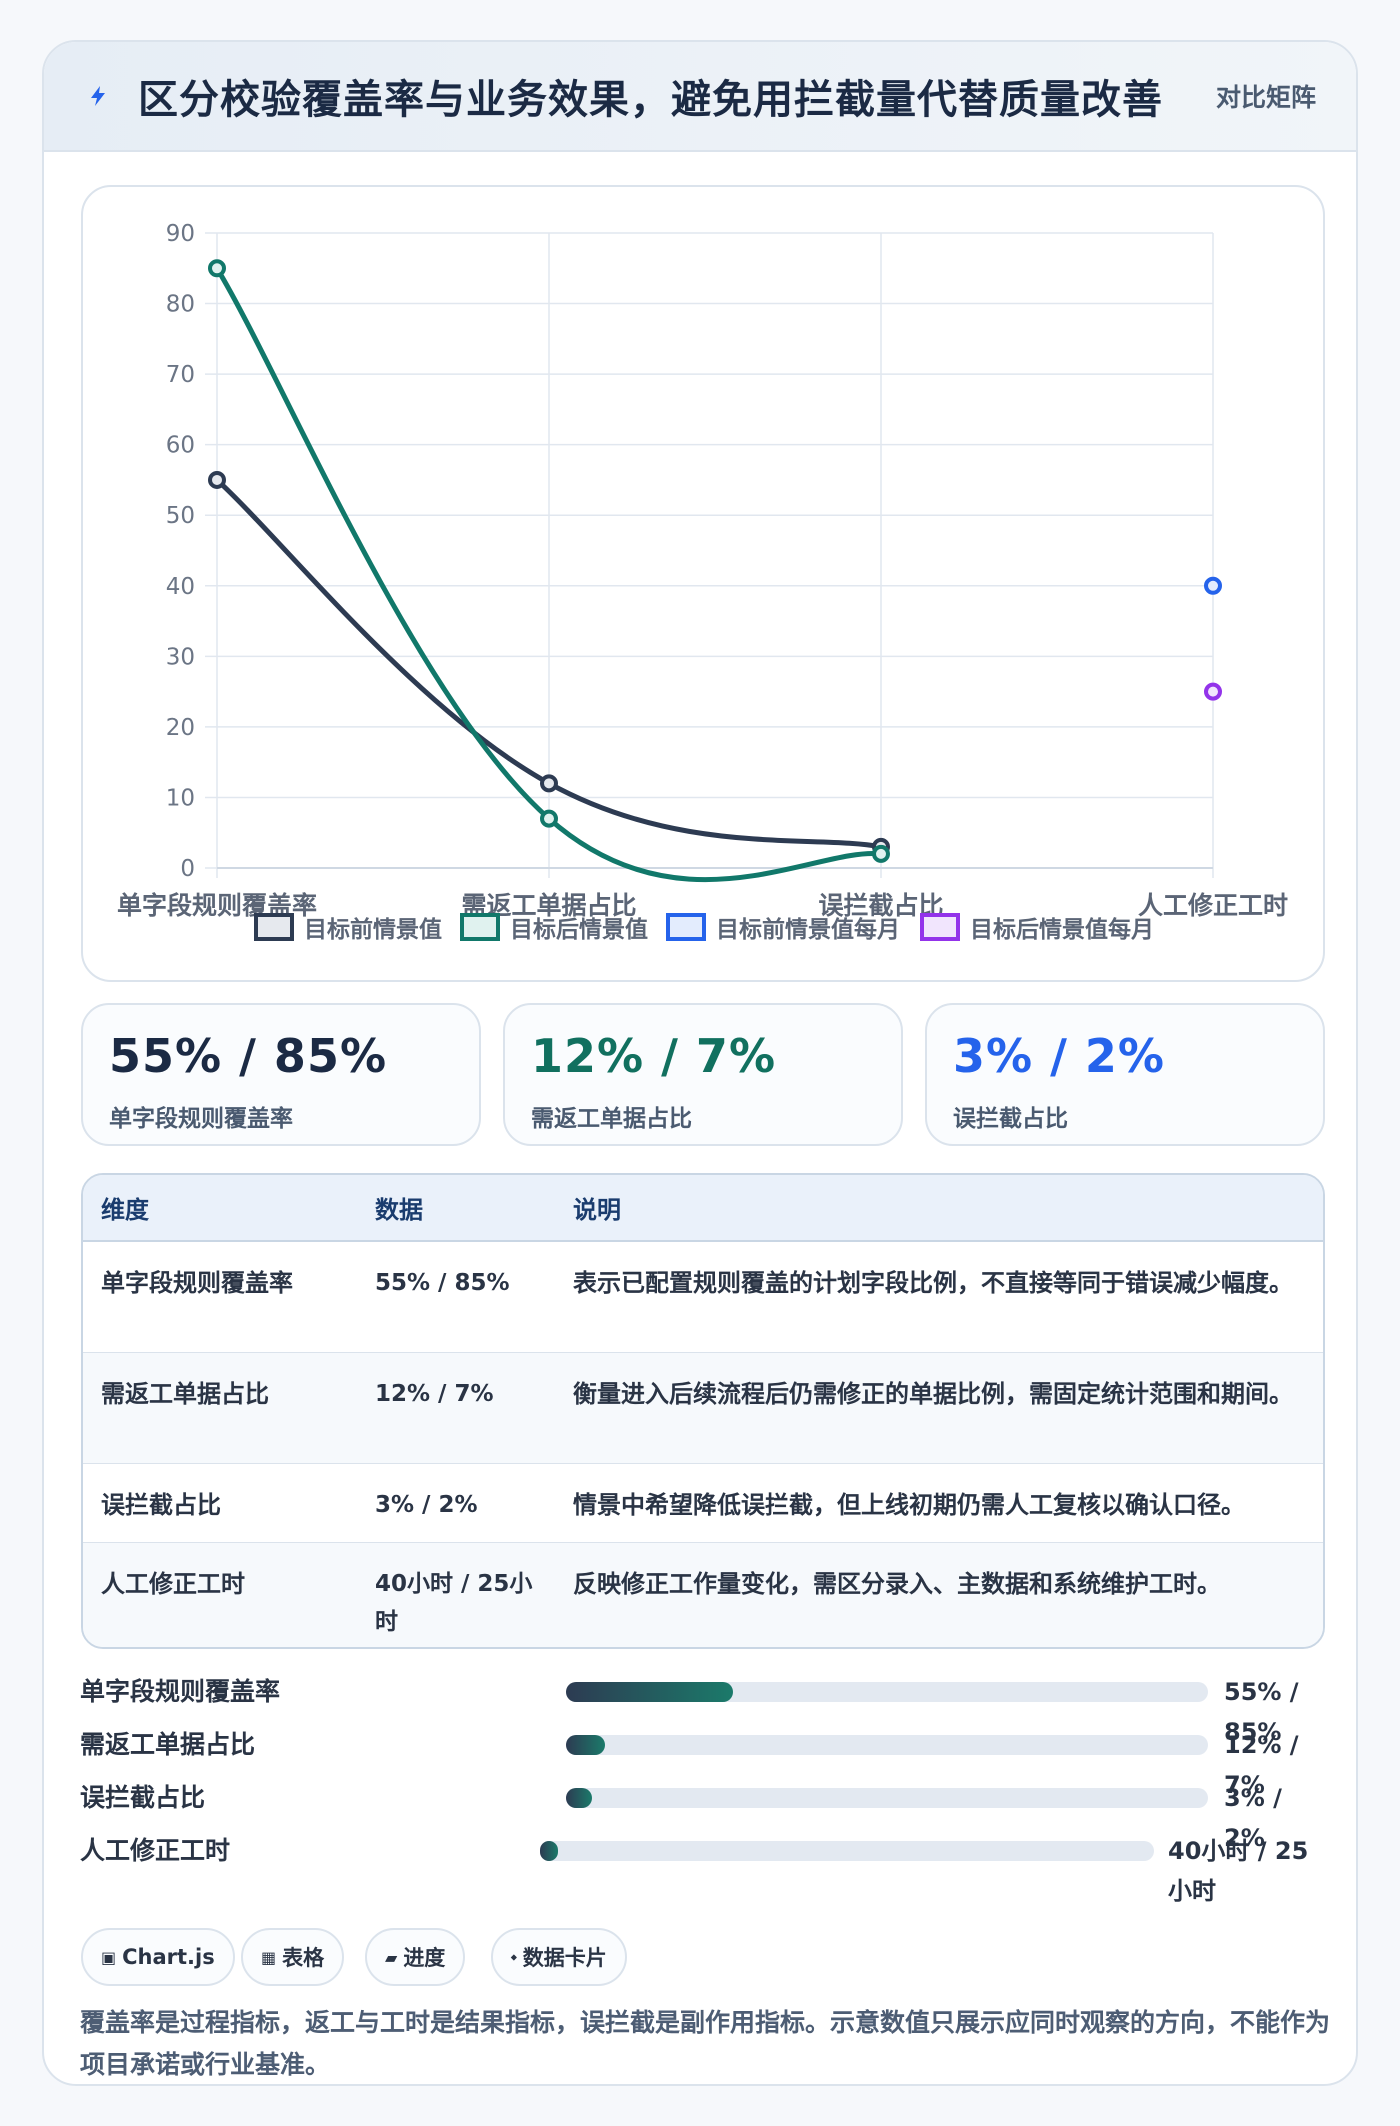 The width and height of the screenshot is (1400, 2126). What do you see at coordinates (180, 587) in the screenshot?
I see `y-tick-label: 40` at bounding box center [180, 587].